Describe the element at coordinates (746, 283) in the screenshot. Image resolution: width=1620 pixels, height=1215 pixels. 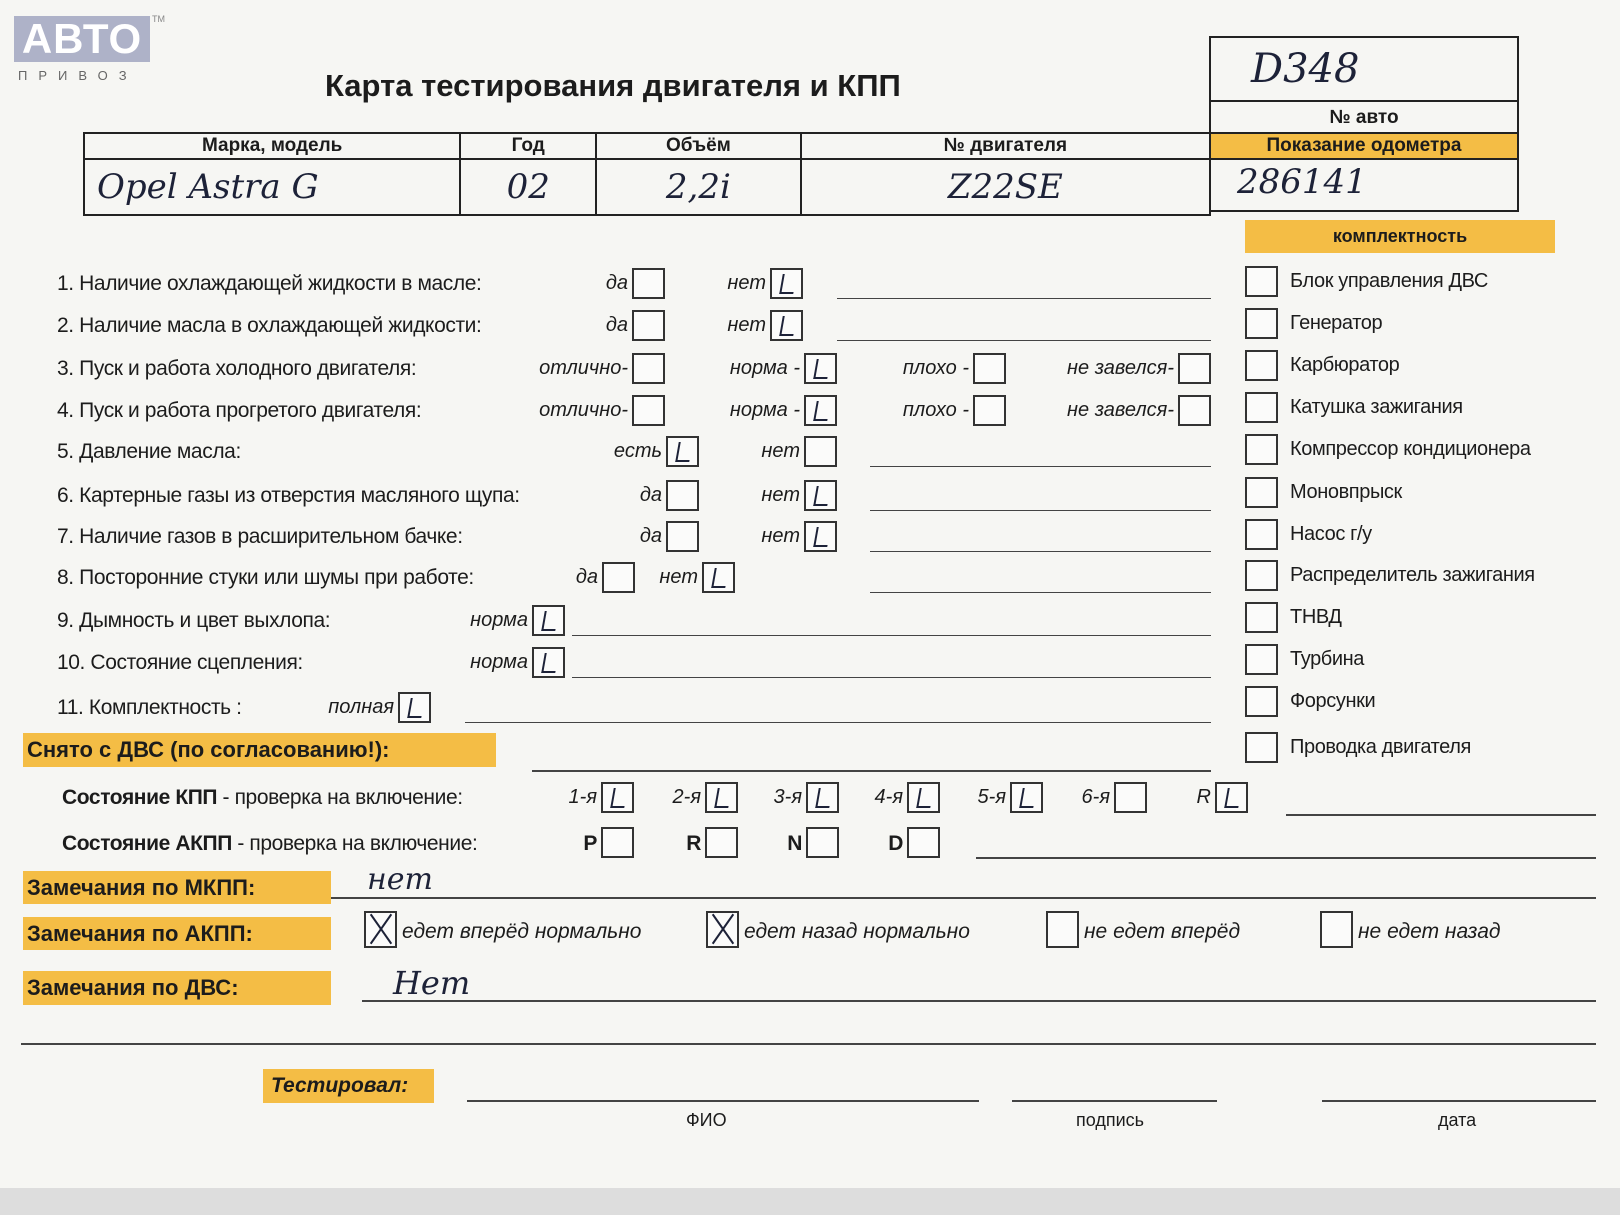
I see `check-1-option-label: нет` at that location.